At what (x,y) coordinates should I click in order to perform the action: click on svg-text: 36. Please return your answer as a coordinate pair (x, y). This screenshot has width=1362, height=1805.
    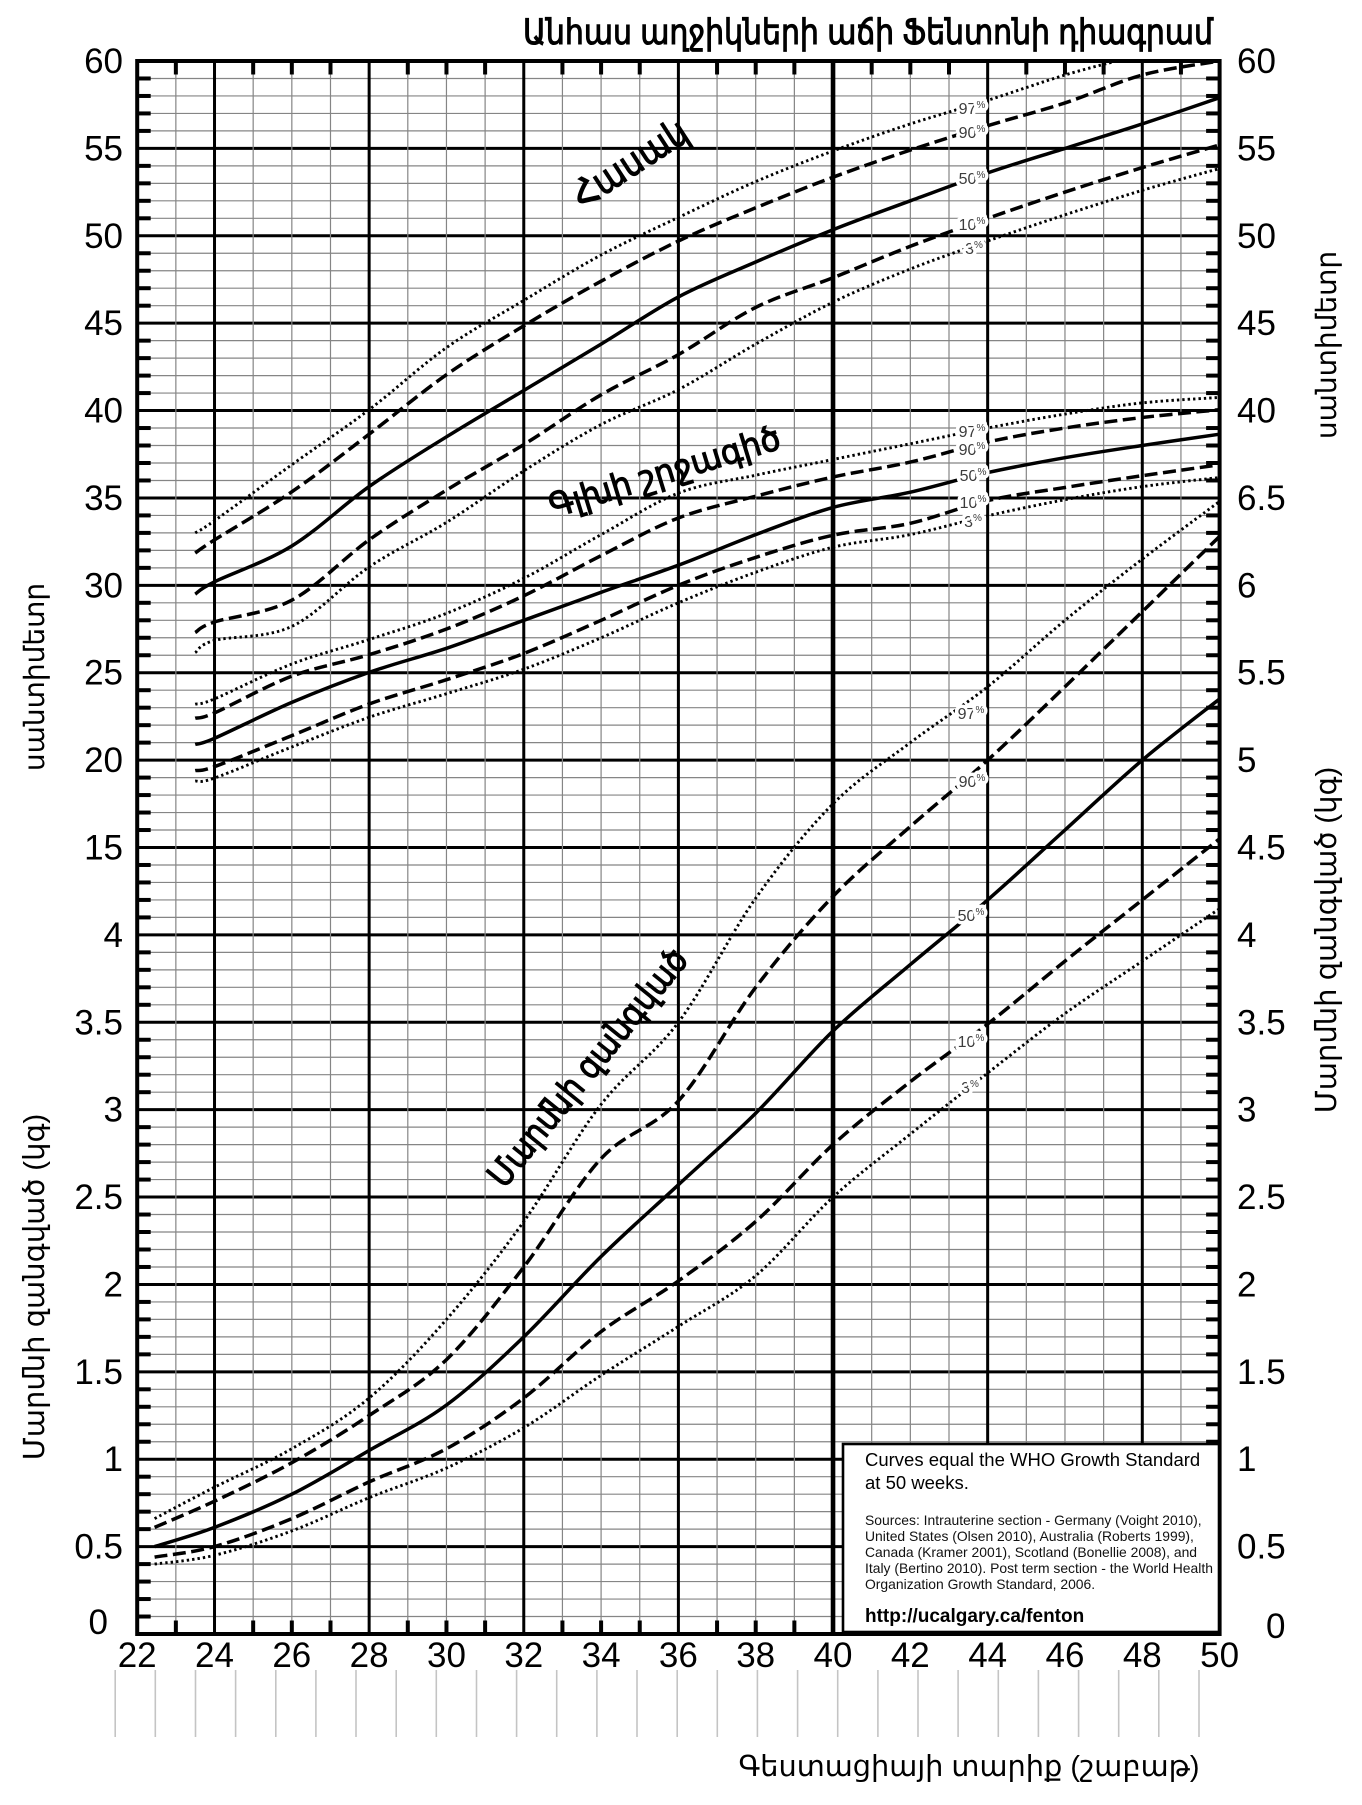
    Looking at the image, I should click on (678, 1655).